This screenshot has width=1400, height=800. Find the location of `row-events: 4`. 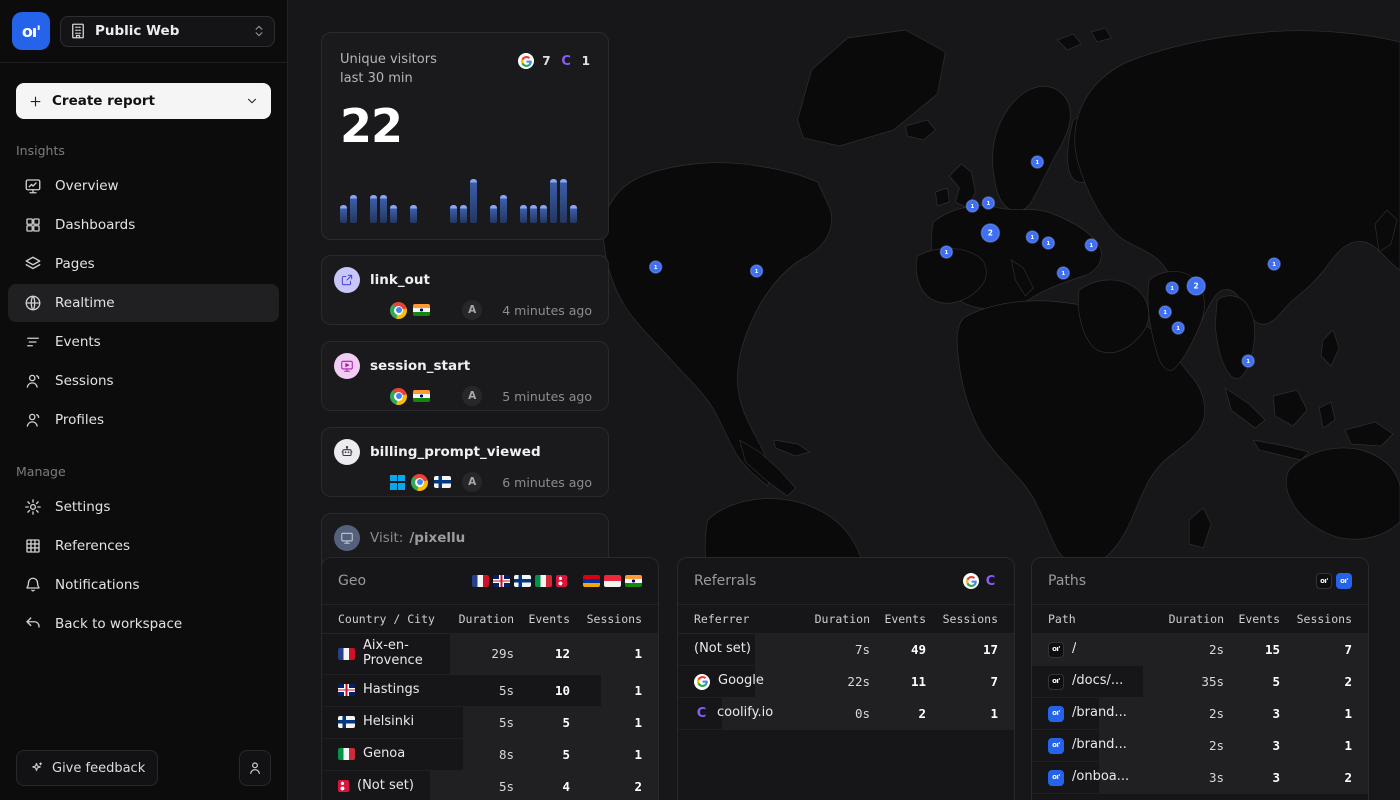

row-events: 4 is located at coordinates (566, 786).